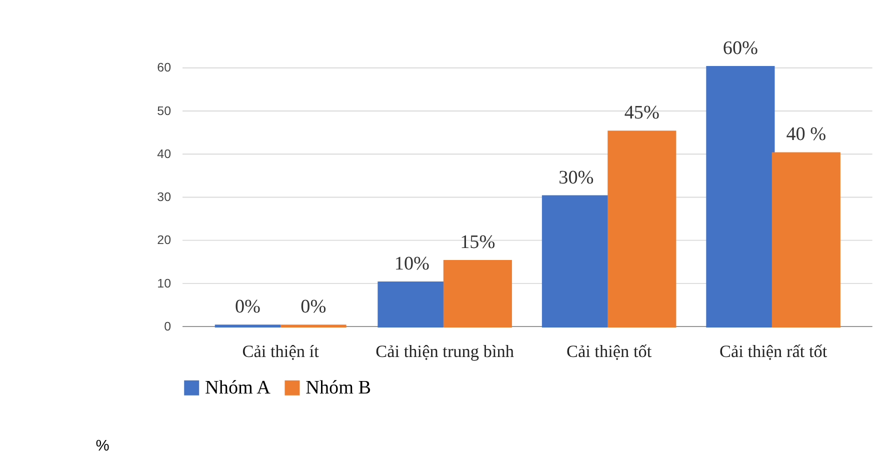 The width and height of the screenshot is (891, 451). What do you see at coordinates (740, 48) in the screenshot?
I see `data-label: 60%` at bounding box center [740, 48].